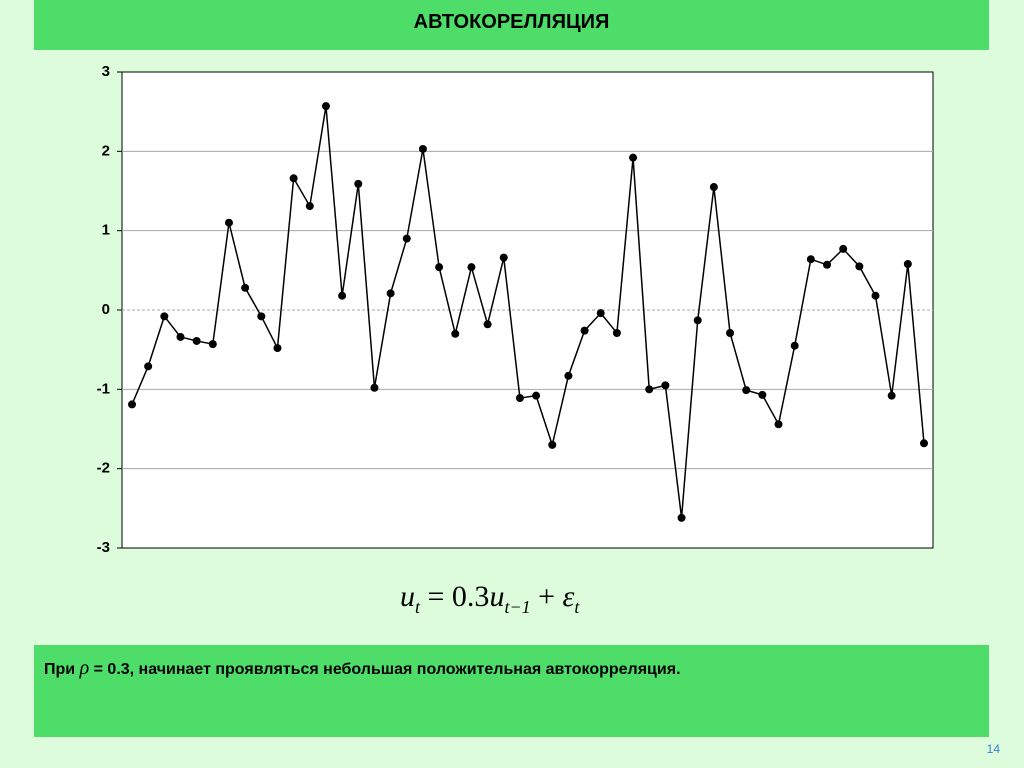  I want to click on y-tick-label: 3, so click(106, 71).